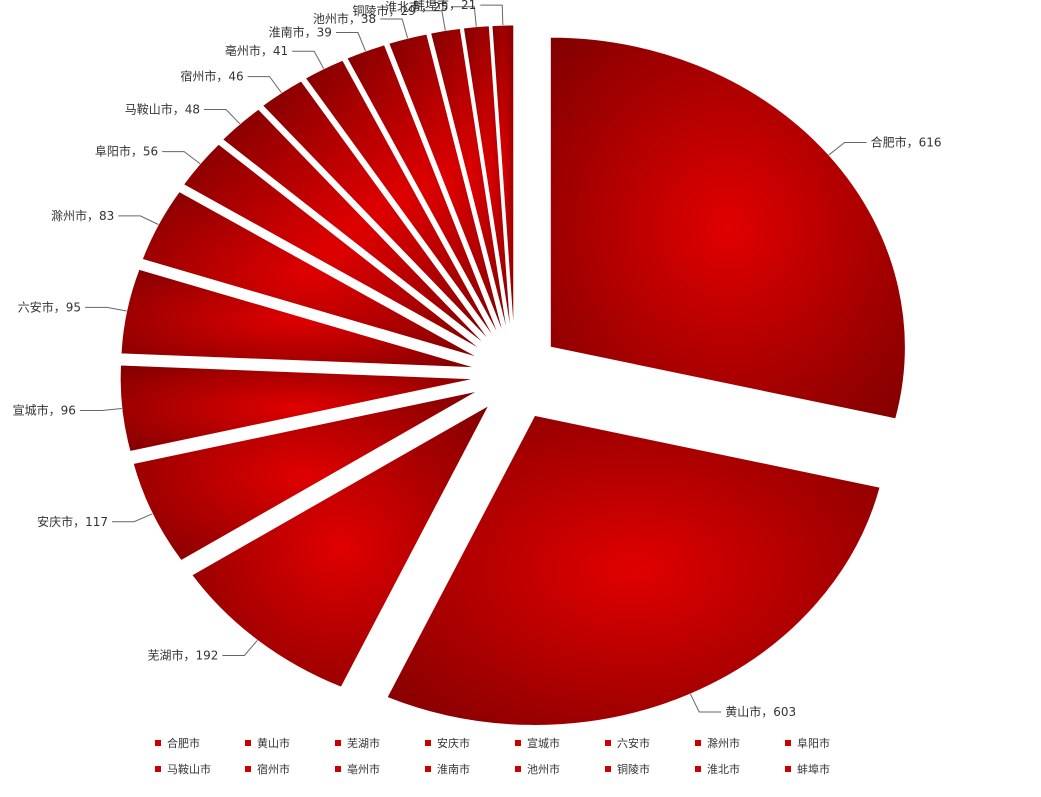  What do you see at coordinates (273, 743) in the screenshot?
I see `legend-label: 黄山市` at bounding box center [273, 743].